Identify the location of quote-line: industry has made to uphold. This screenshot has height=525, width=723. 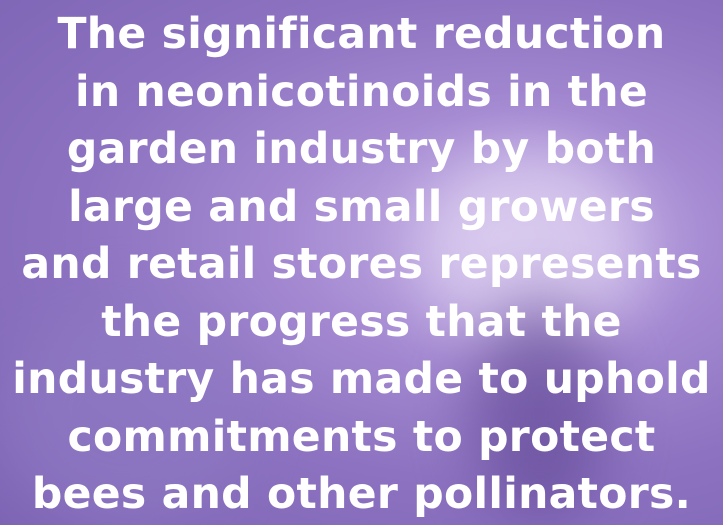
(361, 379).